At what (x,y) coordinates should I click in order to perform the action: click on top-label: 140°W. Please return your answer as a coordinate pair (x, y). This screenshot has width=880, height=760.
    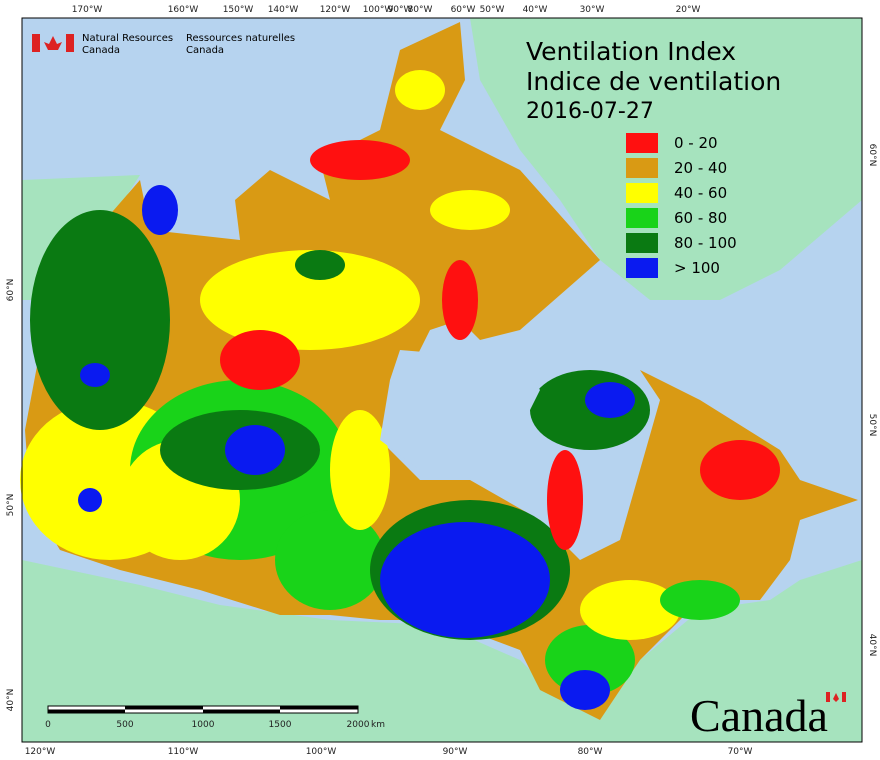
    Looking at the image, I should click on (283, 10).